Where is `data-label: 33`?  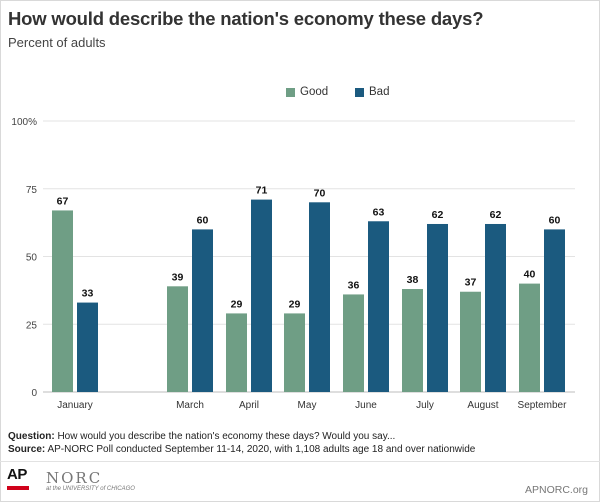
data-label: 33 is located at coordinates (88, 294).